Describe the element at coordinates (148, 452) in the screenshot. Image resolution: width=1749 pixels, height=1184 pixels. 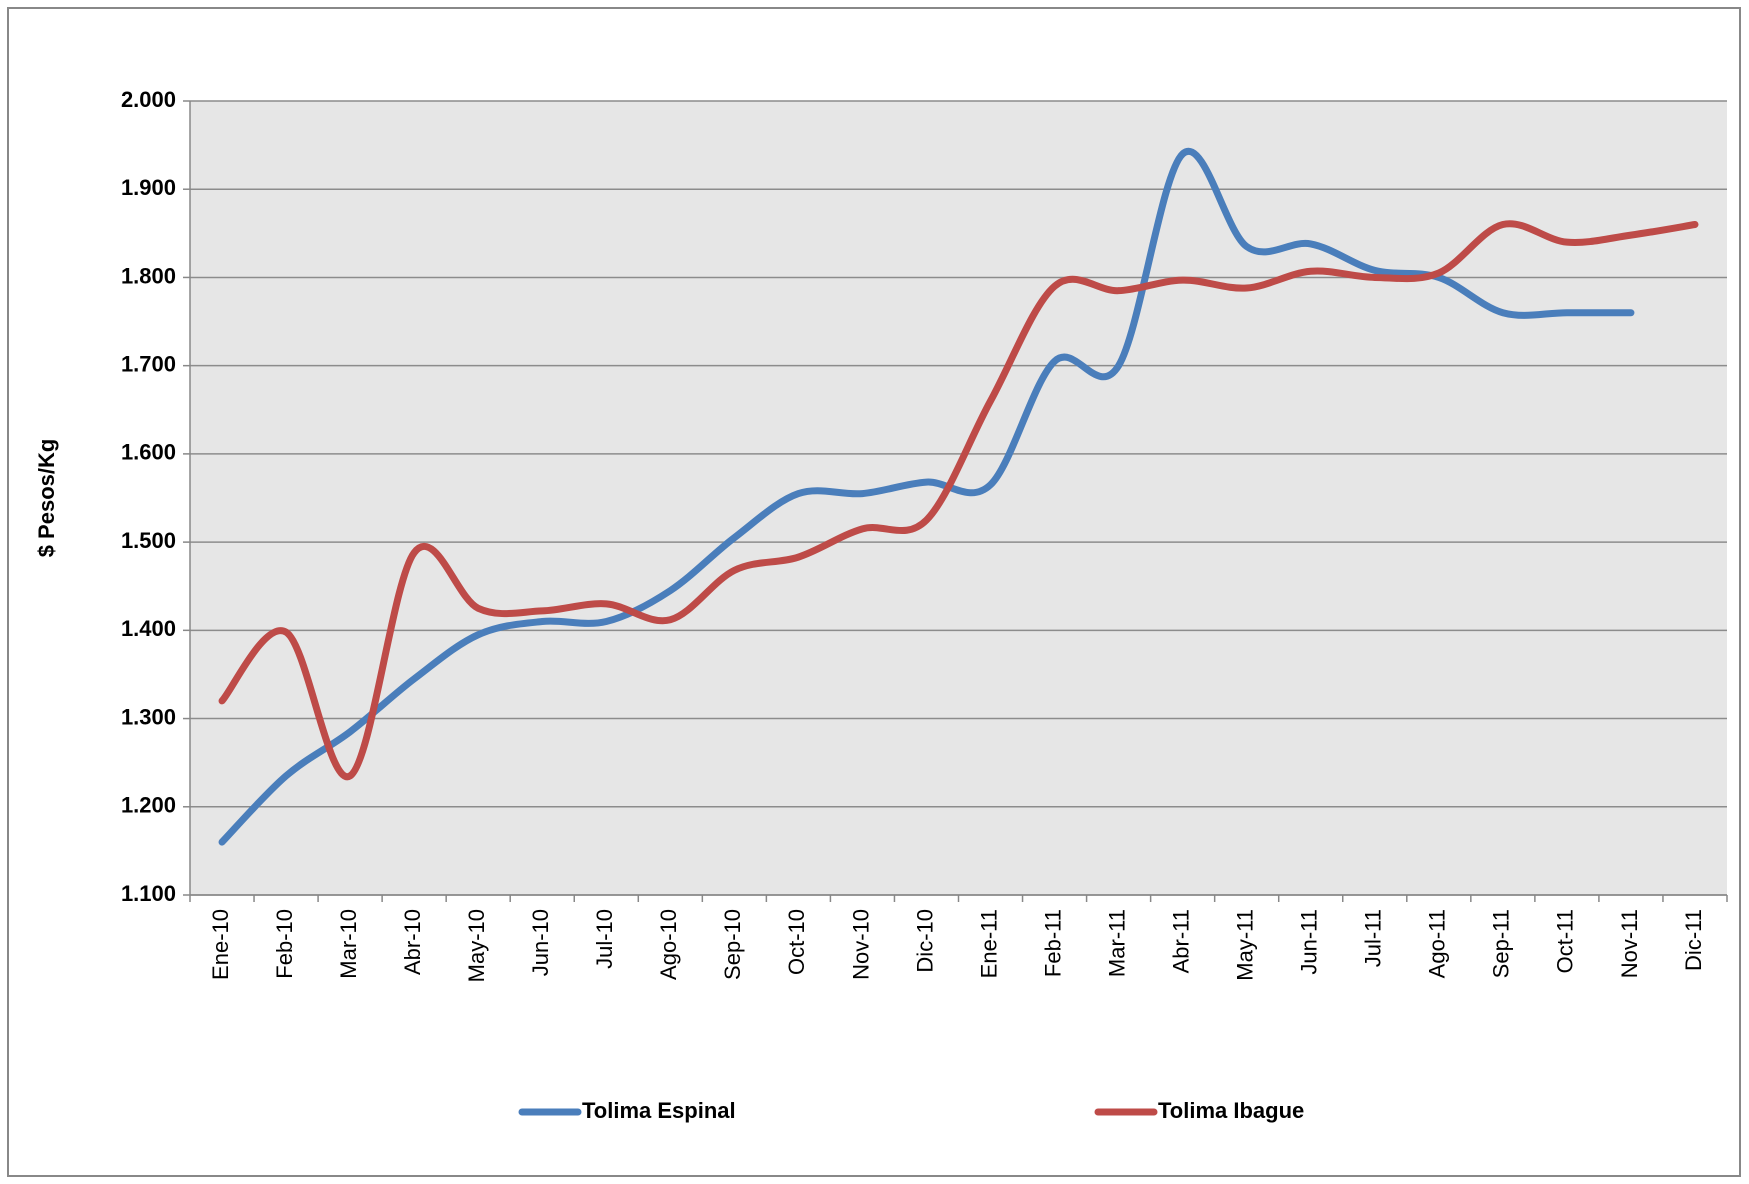
I see `y-tick-label: 1.600` at that location.